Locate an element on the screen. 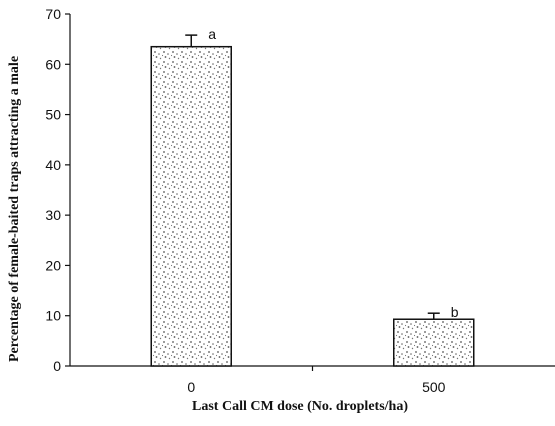  y-tick-label: 40 is located at coordinates (53, 165).